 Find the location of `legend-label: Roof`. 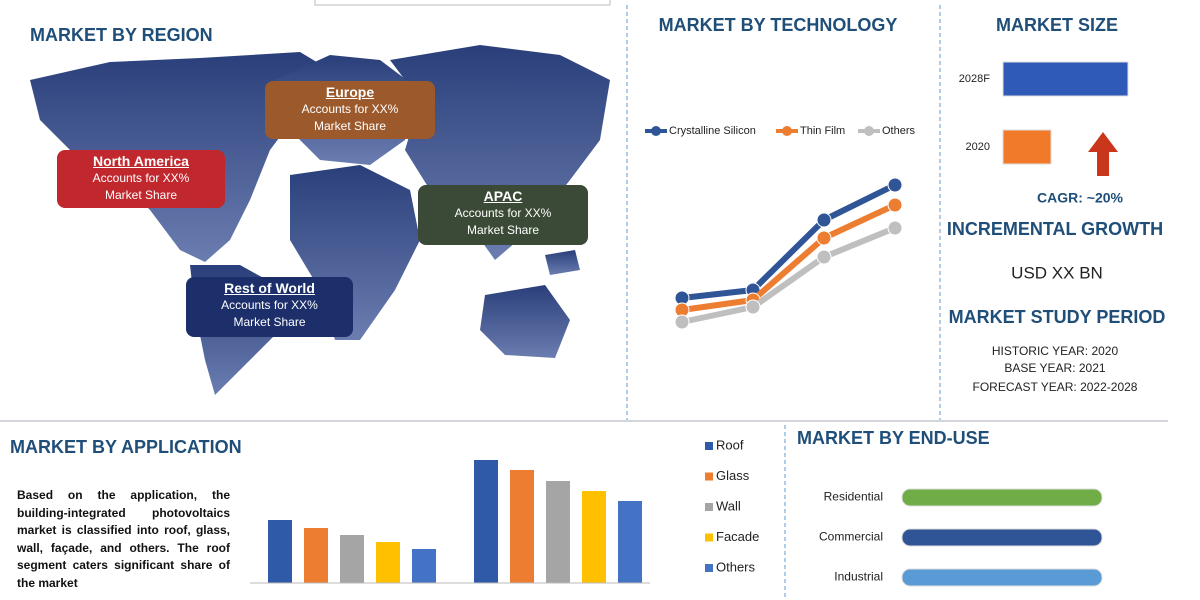

legend-label: Roof is located at coordinates (730, 444).